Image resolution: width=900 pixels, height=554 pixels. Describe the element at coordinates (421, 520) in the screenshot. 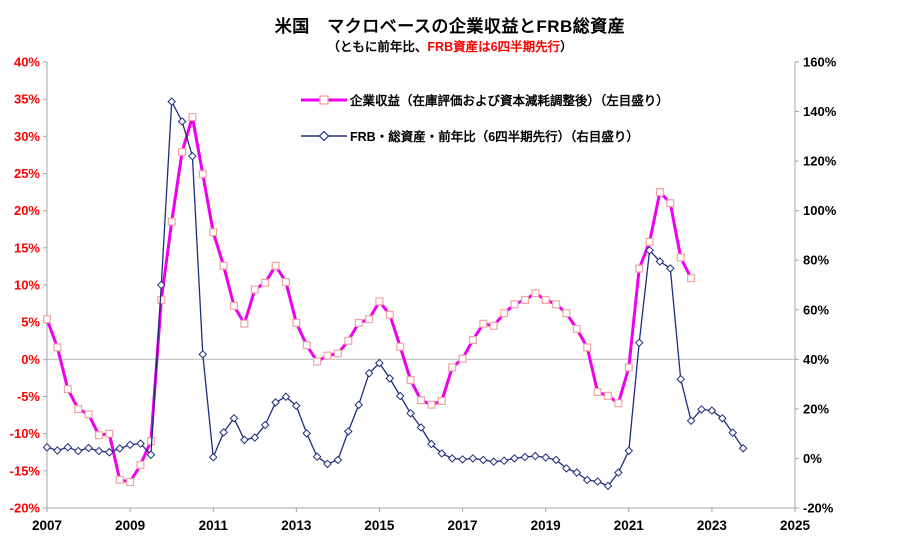

I see `x-axis: 2007 2009 2011 2013 2015 2017 2019 2021 2023 2025` at that location.